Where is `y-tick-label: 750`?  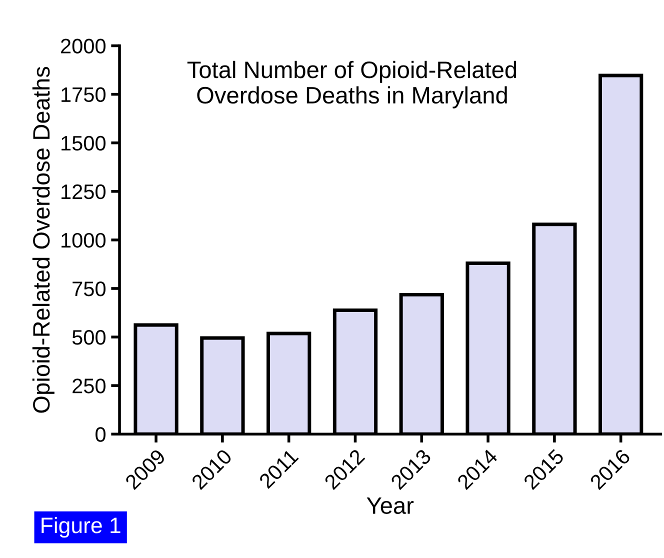 y-tick-label: 750 is located at coordinates (89, 288).